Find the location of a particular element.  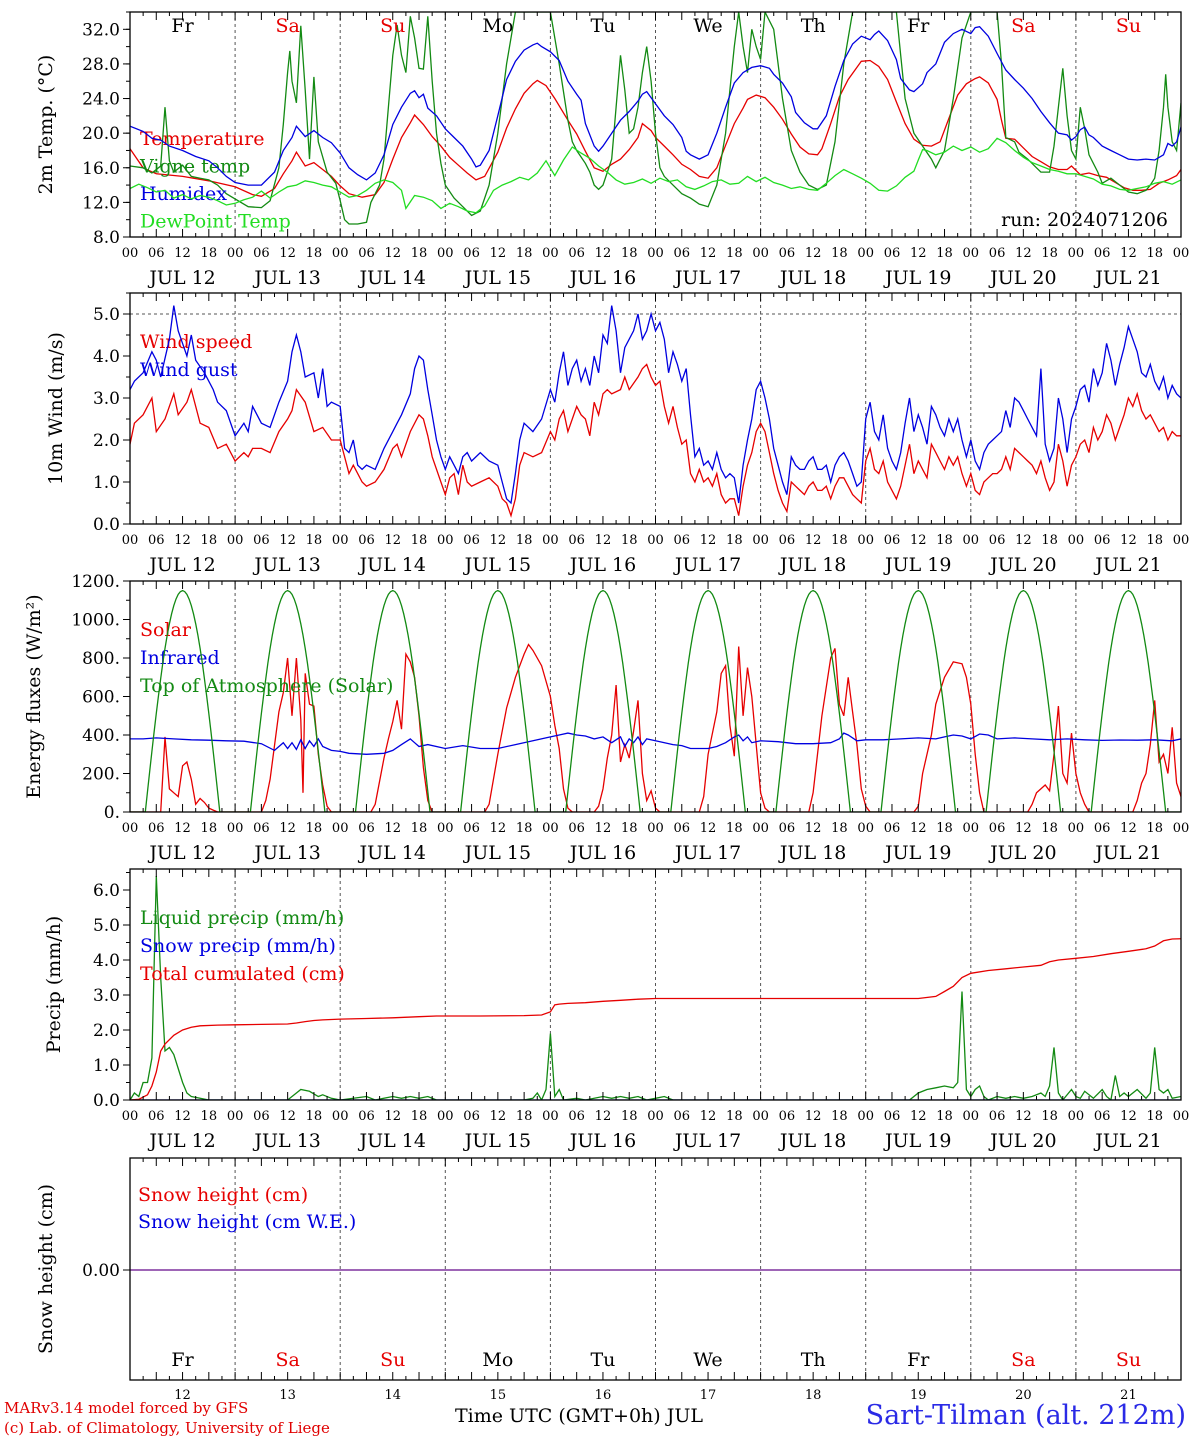

legend-entry: Temperature is located at coordinates (202, 139).